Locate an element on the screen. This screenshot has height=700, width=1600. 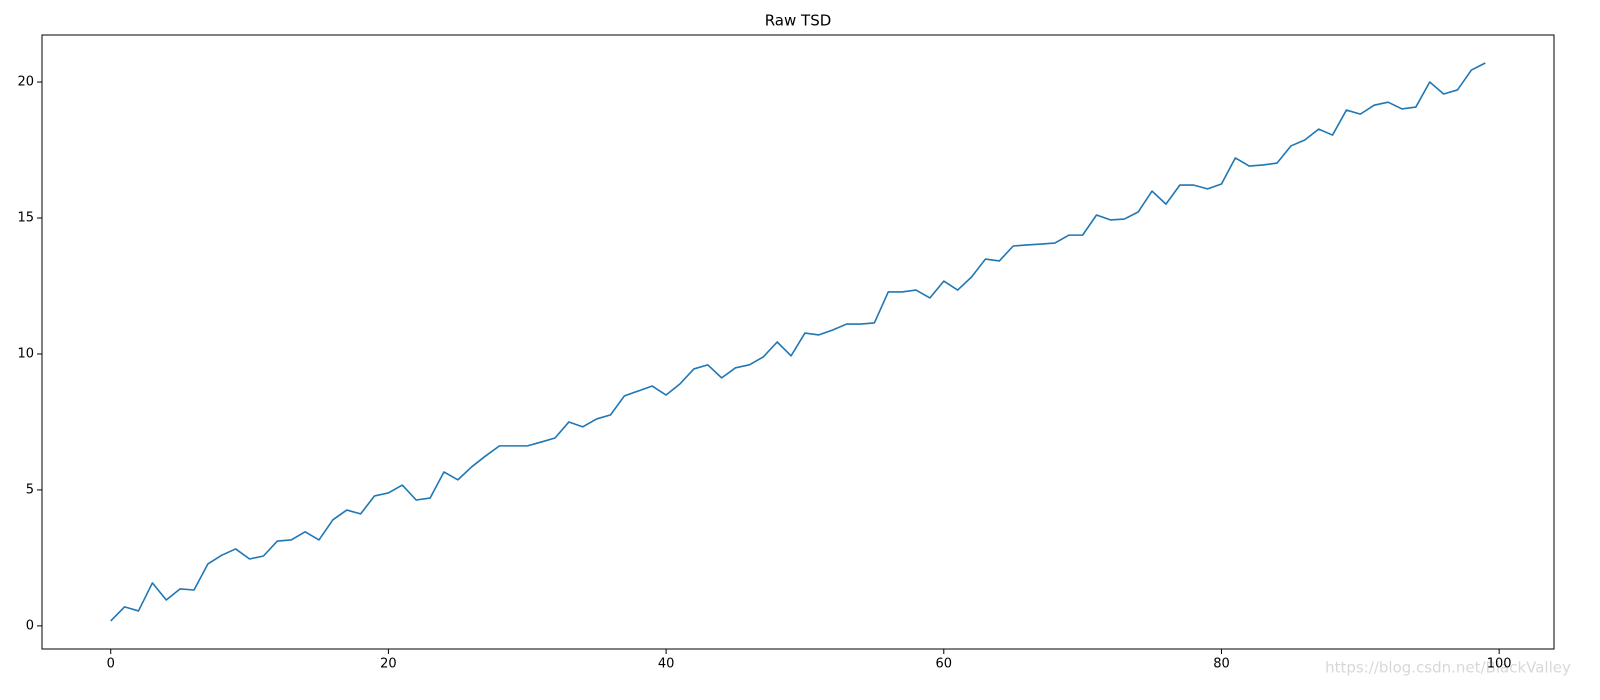
x-tick-label: 60 is located at coordinates (944, 664).